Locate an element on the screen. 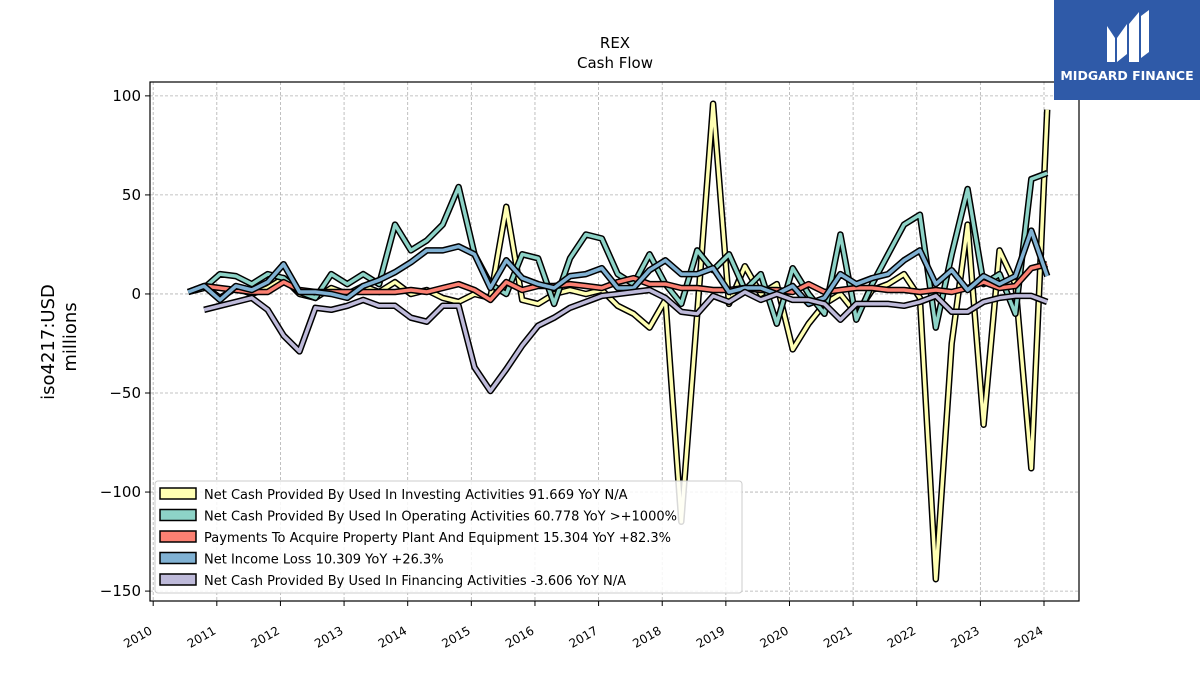  y-tick-label: −100 is located at coordinates (120, 492).